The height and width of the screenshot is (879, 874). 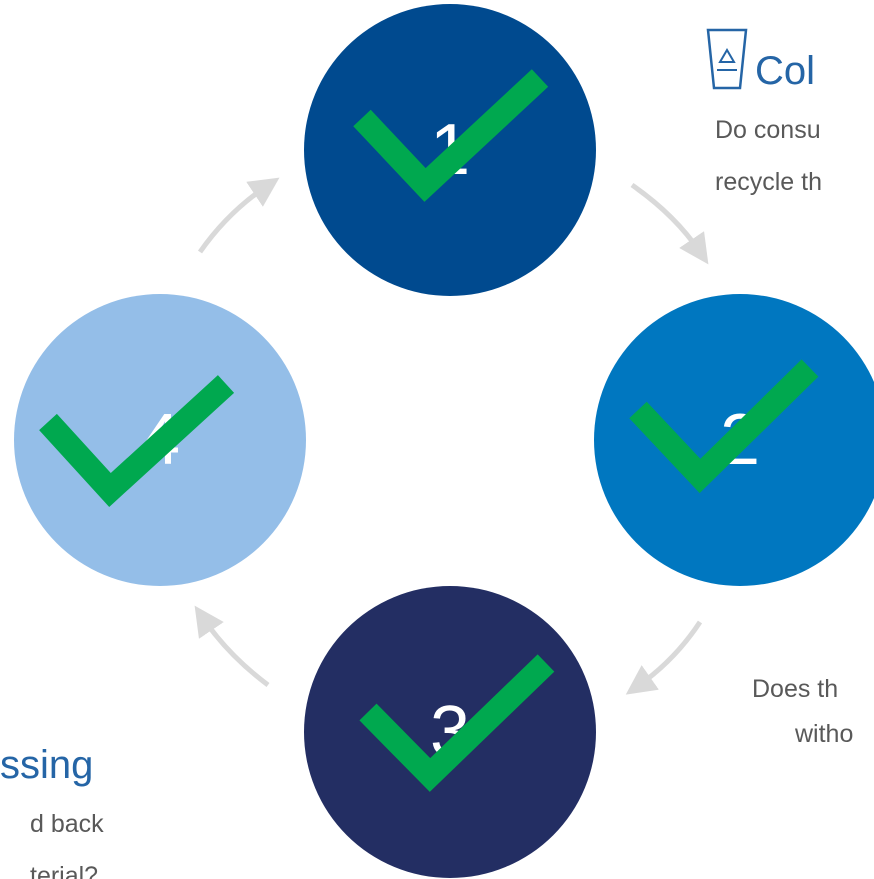 I want to click on step-circle, so click(x=450, y=732).